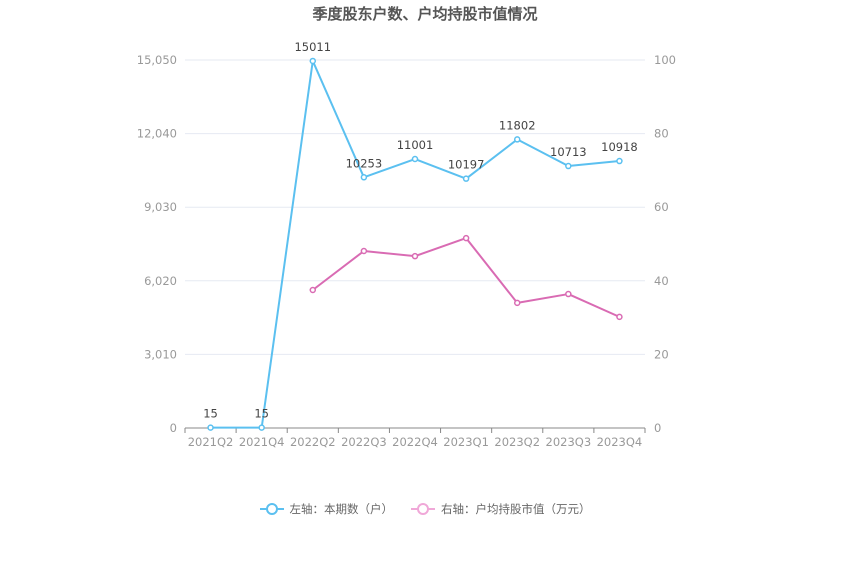 The width and height of the screenshot is (850, 574). Describe the element at coordinates (364, 163) in the screenshot. I see `data-label: 10253` at that location.